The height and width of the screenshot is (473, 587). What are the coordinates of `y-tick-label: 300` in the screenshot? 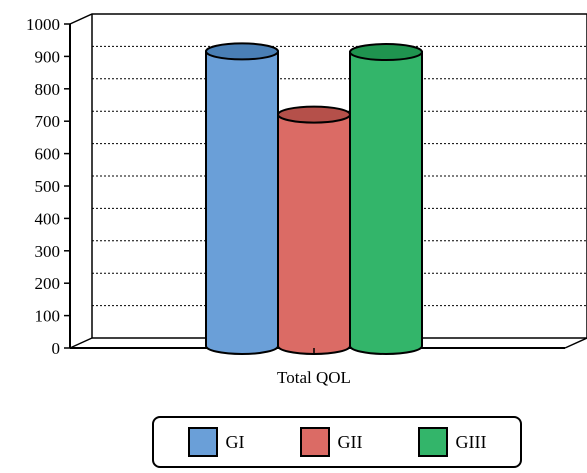 It's located at (48, 251).